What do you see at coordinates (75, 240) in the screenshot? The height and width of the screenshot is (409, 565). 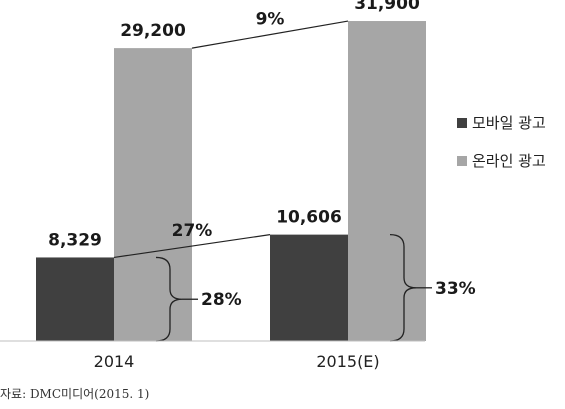 I see `data-label-mobile-0: 8,329` at bounding box center [75, 240].